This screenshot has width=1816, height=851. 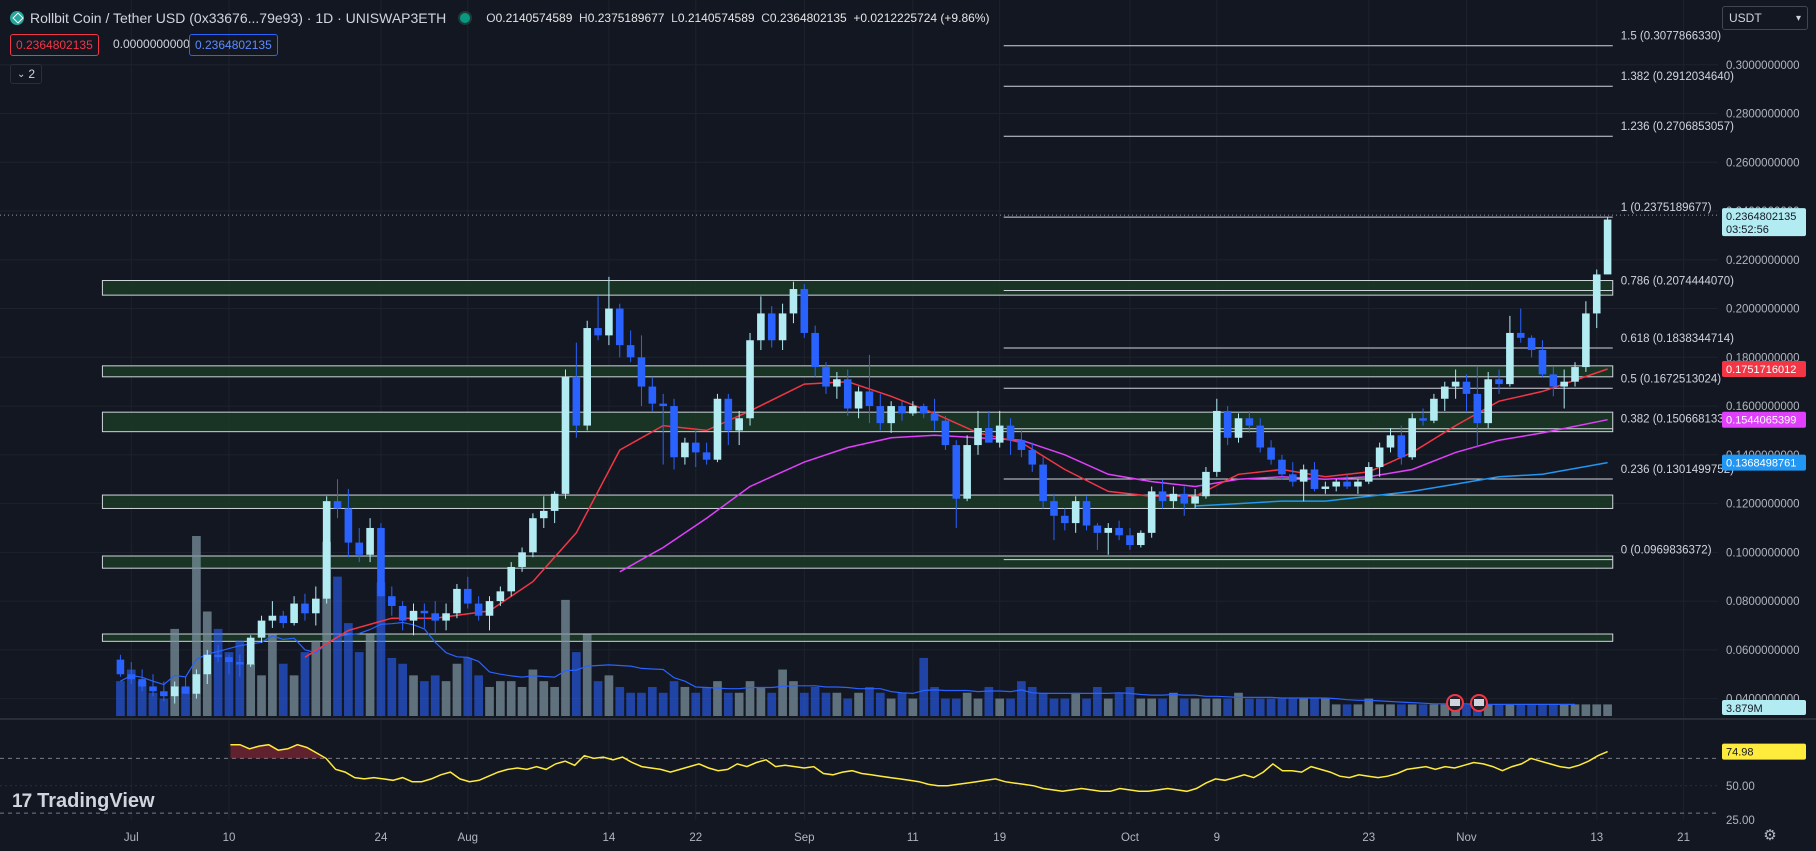 I want to click on ema-value-badge-bg, so click(x=1764, y=369).